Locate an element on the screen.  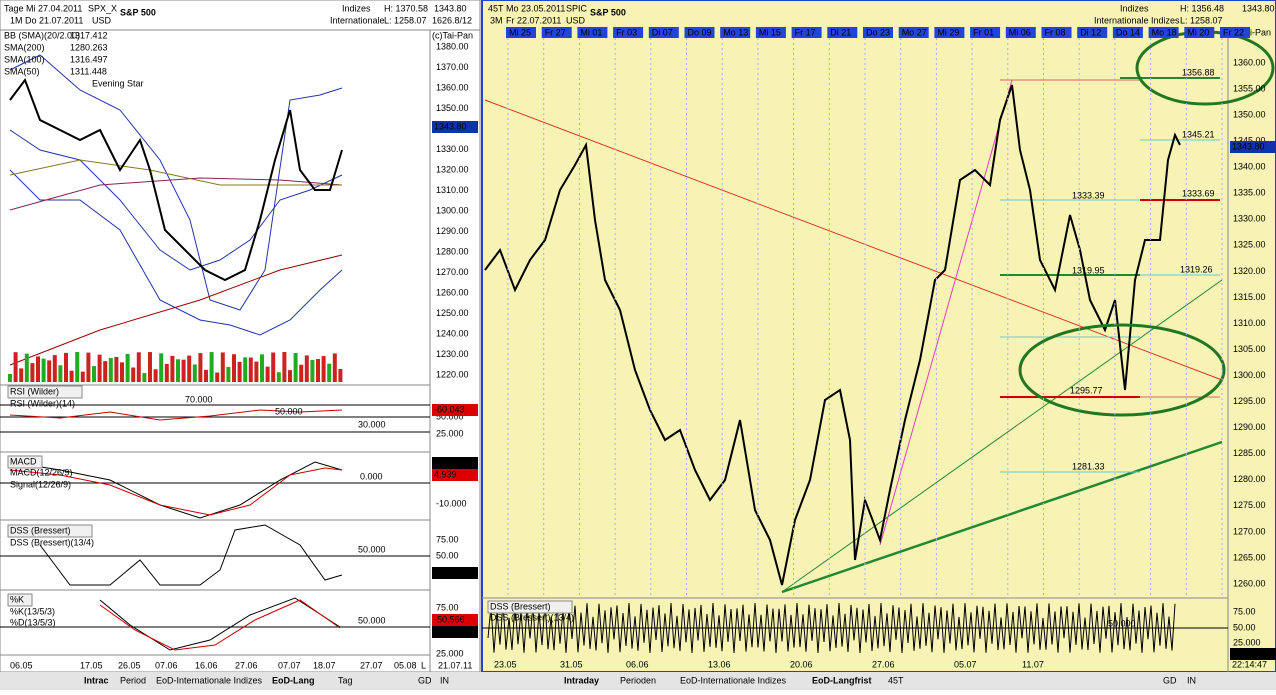
header-text: 1626.8/12 is located at coordinates (452, 20).